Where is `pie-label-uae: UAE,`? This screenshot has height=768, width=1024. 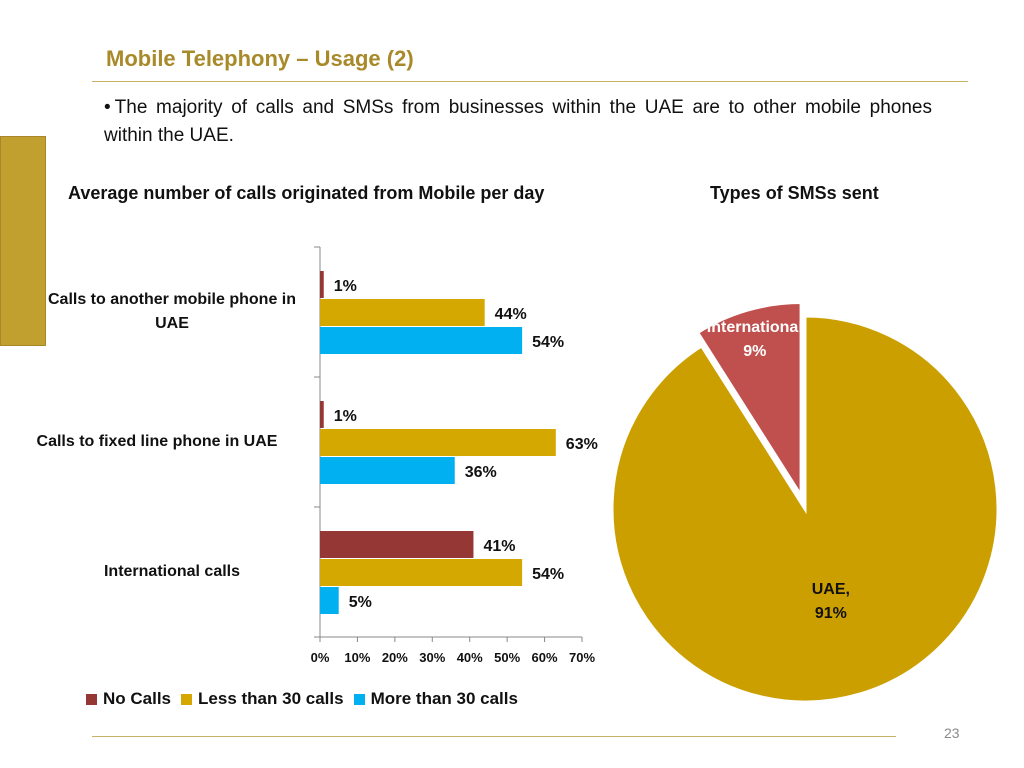 pie-label-uae: UAE, is located at coordinates (831, 589).